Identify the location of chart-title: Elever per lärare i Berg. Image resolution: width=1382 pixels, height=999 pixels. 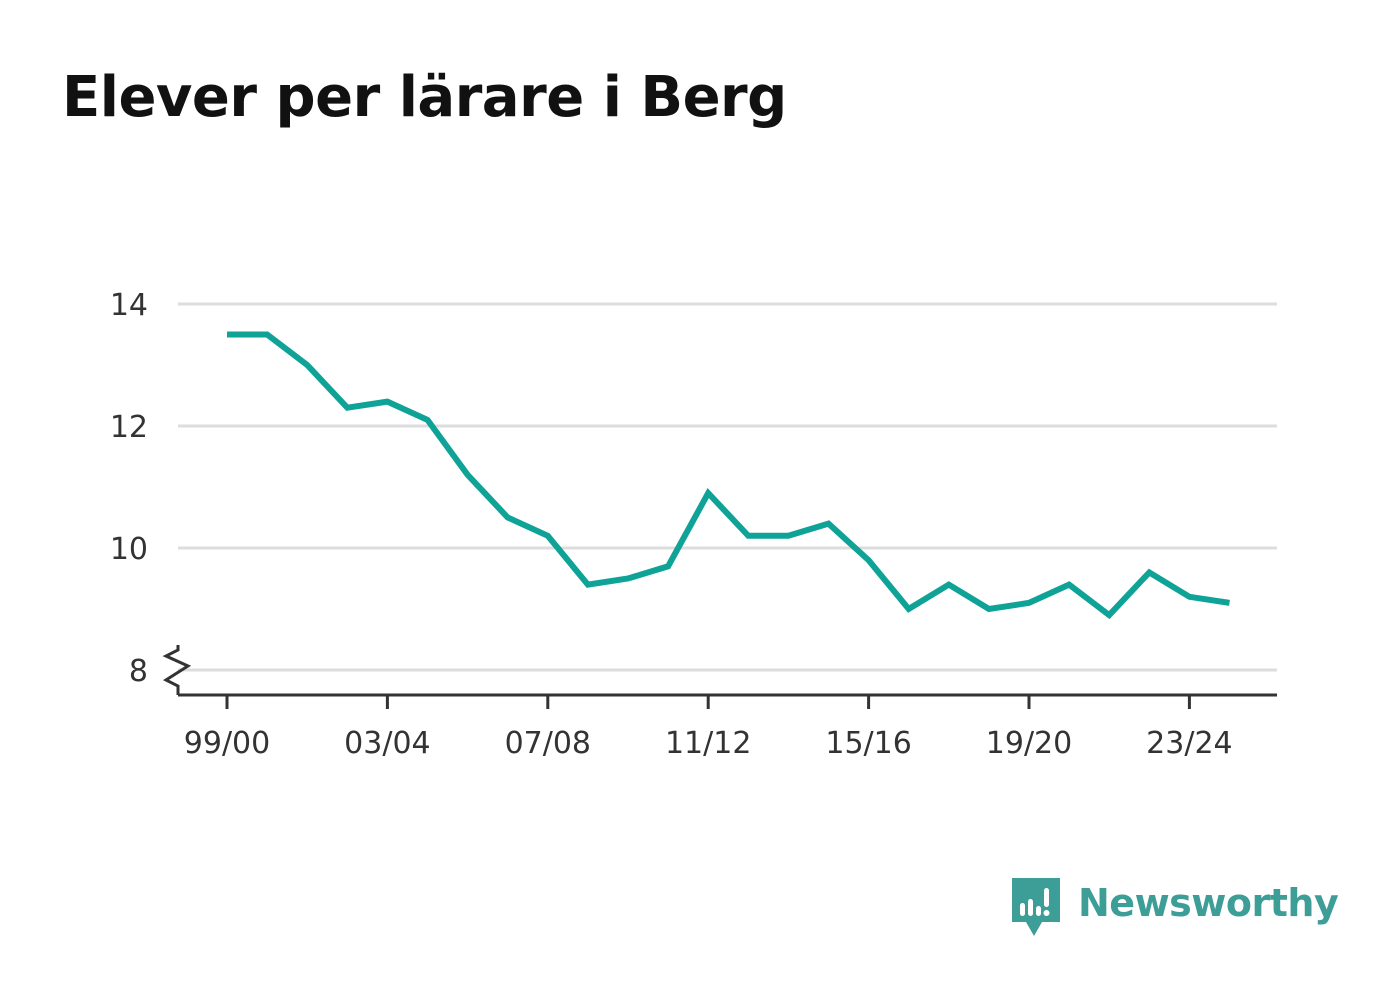
(424, 97).